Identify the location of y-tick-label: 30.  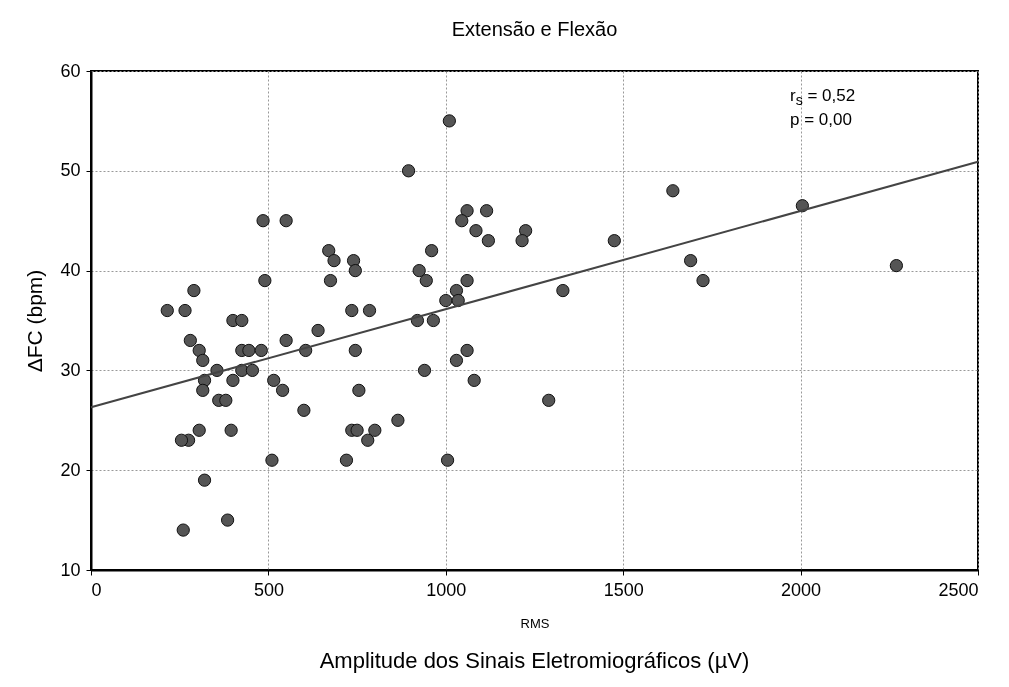
(70, 369).